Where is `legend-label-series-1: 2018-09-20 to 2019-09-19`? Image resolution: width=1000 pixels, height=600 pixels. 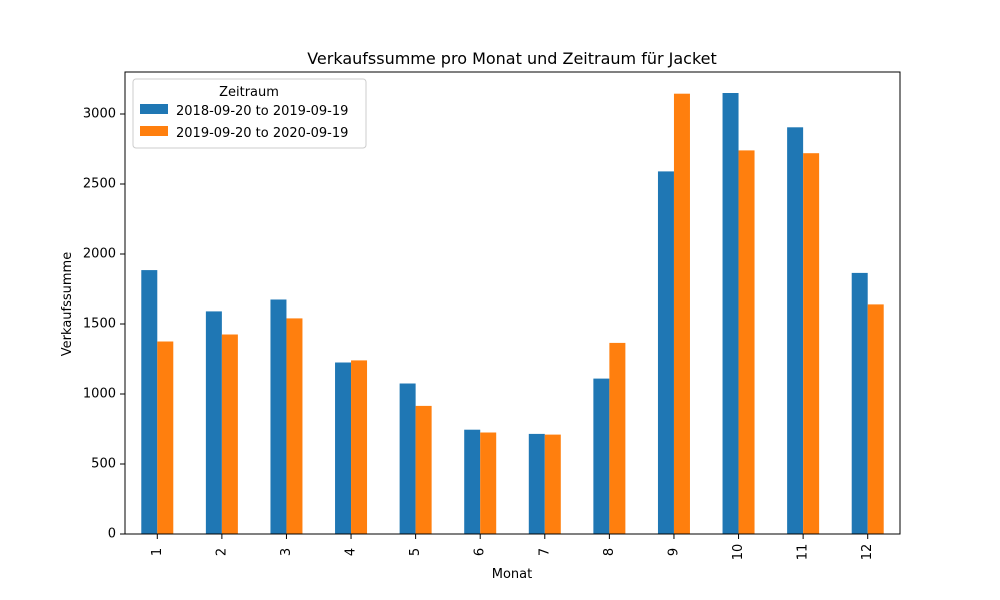
legend-label-series-1: 2018-09-20 to 2019-09-19 is located at coordinates (262, 111).